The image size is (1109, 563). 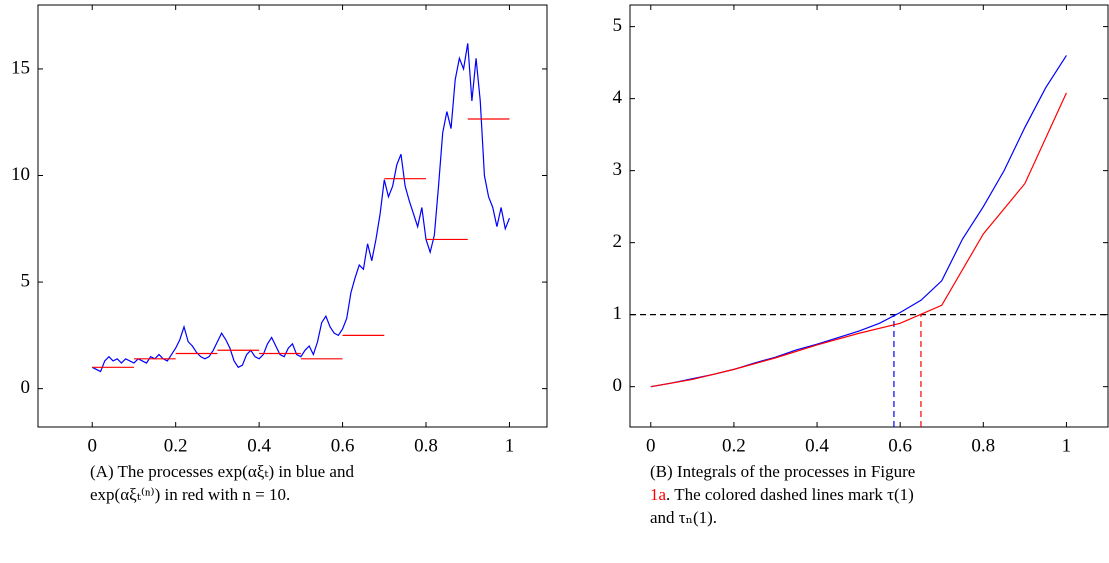 What do you see at coordinates (20, 67) in the screenshot?
I see `y-tick-label: 15` at bounding box center [20, 67].